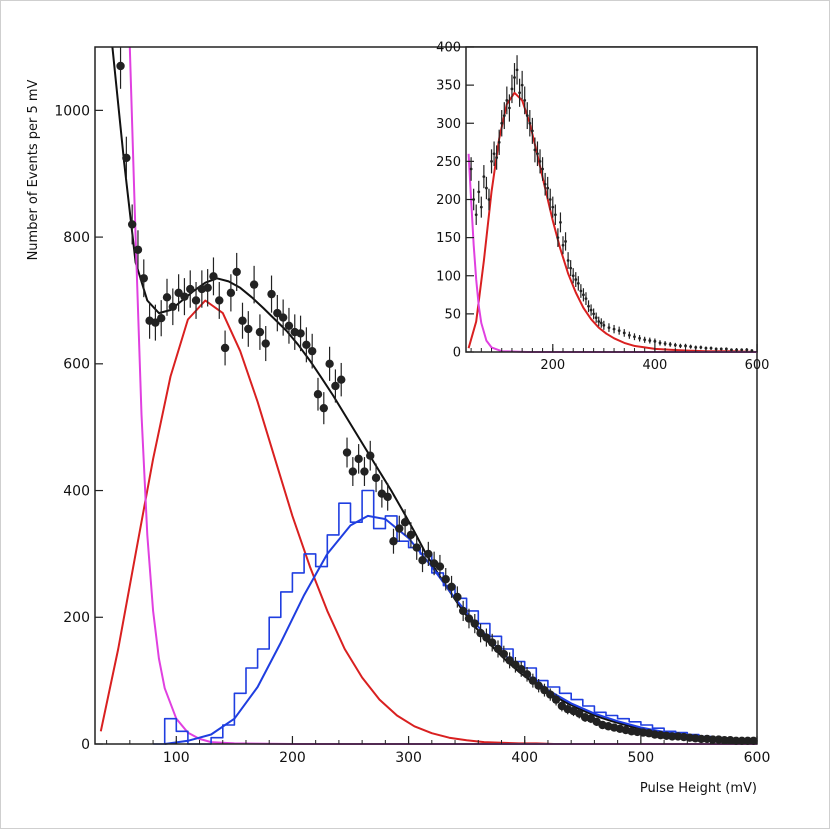 This screenshot has width=831, height=835. Describe the element at coordinates (612, 204) in the screenshot. I see `inset-plot-area` at that location.